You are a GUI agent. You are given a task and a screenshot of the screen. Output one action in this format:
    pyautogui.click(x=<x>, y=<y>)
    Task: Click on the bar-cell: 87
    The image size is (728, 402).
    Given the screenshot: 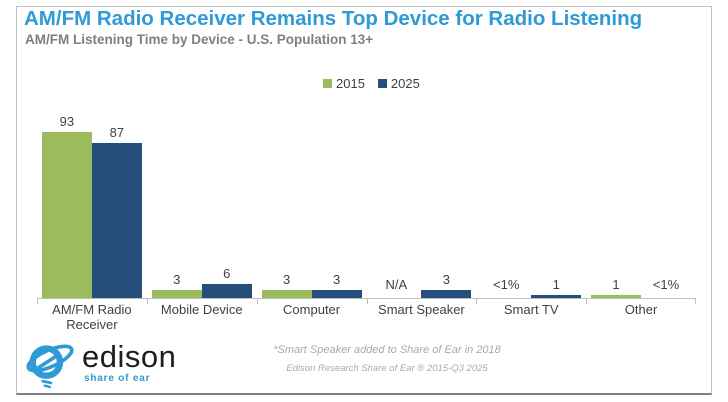 What is the action you would take?
    pyautogui.click(x=116, y=211)
    